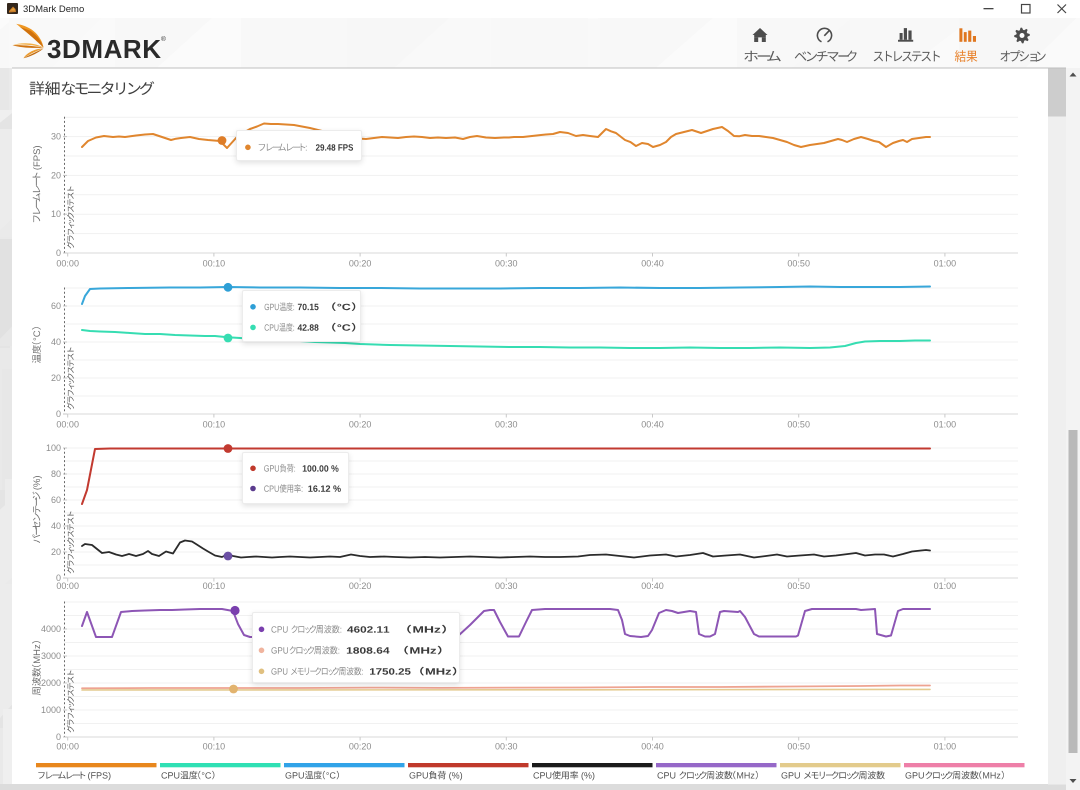 The height and width of the screenshot is (790, 1080). I want to click on svg-text: 1000, so click(51, 710).